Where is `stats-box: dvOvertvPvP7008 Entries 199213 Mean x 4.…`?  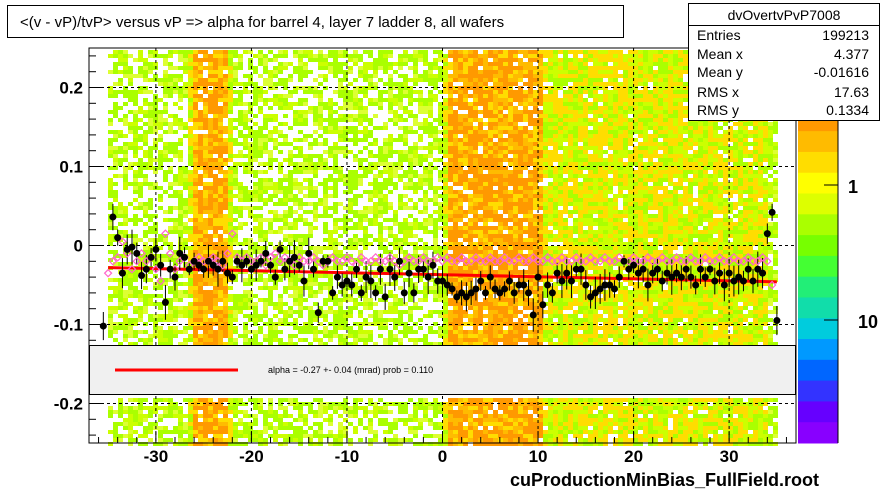 stats-box: dvOvertvPvP7008 Entries 199213 Mean x 4.… is located at coordinates (784, 62).